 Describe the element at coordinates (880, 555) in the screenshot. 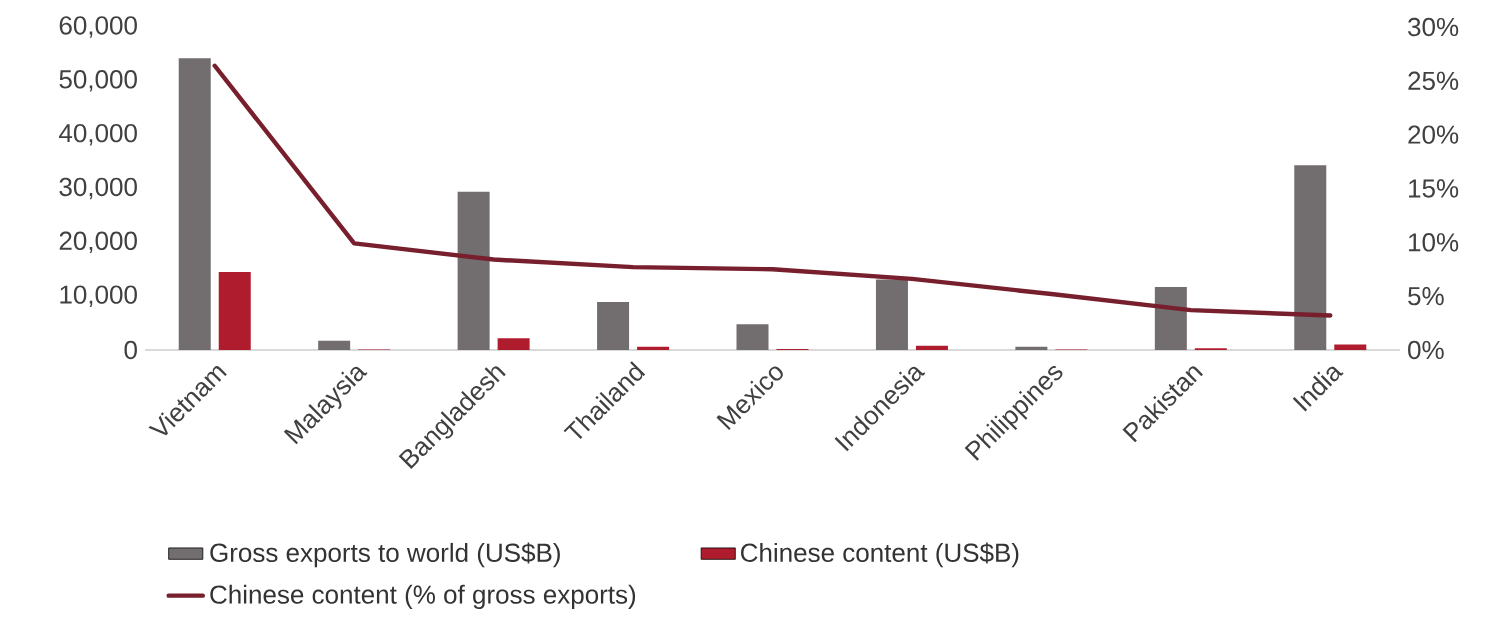

I see `legend-label: Chinese content (US$B)` at that location.